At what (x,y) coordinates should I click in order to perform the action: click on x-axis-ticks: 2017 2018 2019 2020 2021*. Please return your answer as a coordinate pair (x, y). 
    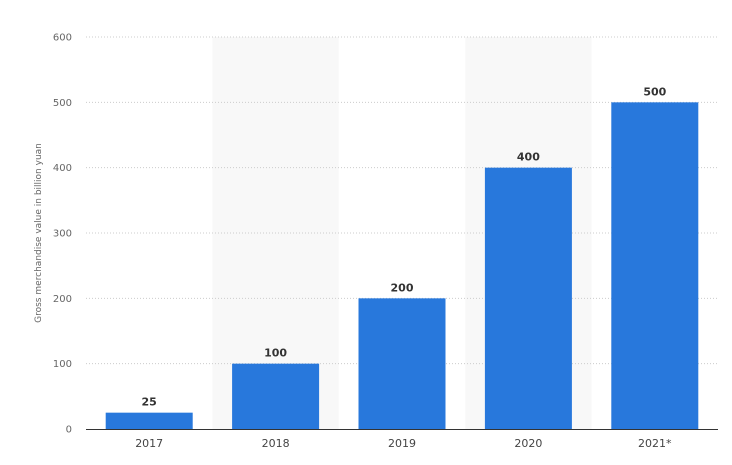
    Looking at the image, I should click on (403, 443).